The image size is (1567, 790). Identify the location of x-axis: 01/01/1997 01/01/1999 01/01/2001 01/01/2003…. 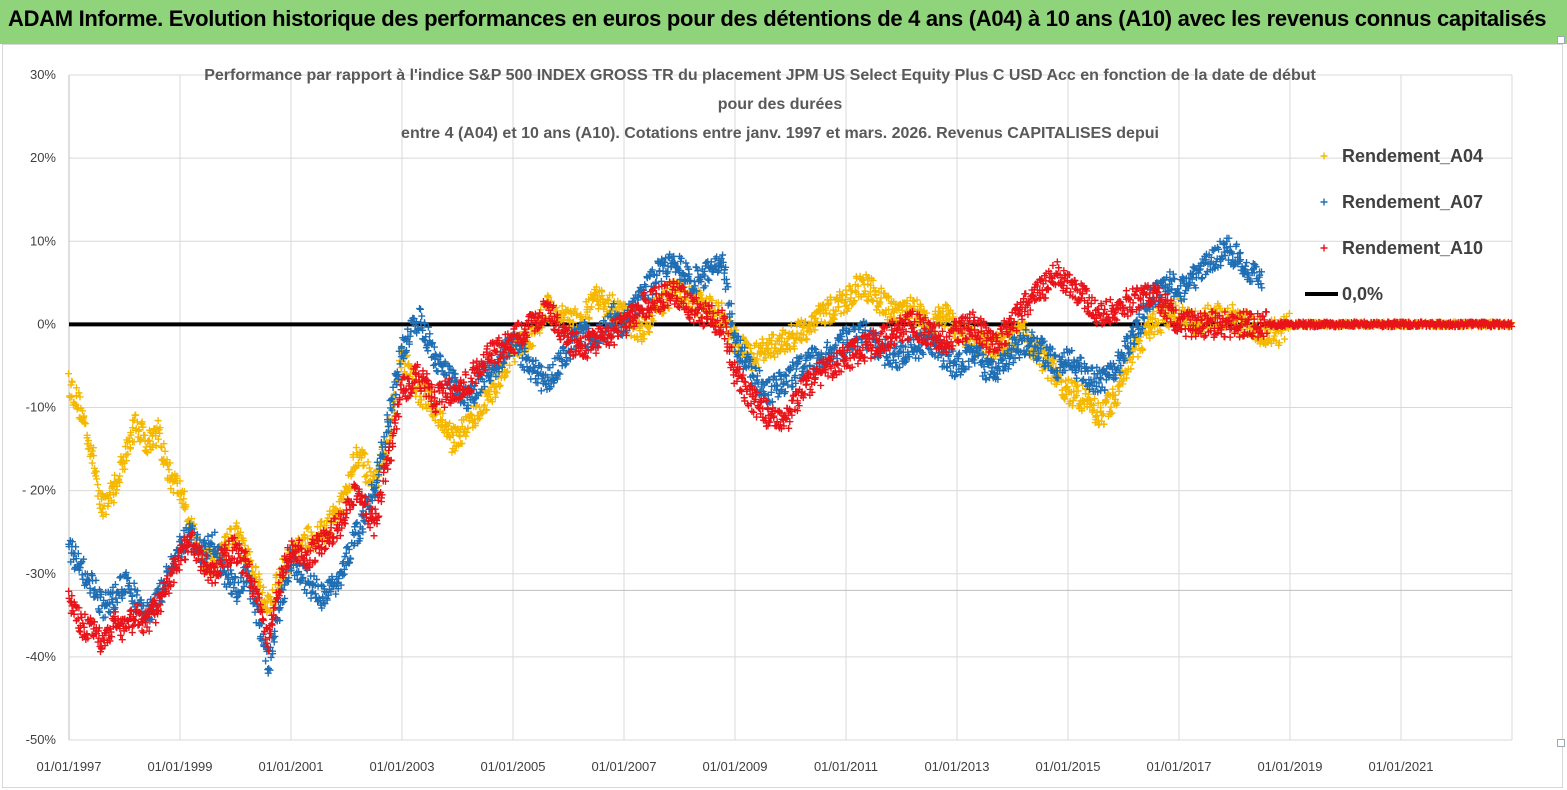
(734, 766).